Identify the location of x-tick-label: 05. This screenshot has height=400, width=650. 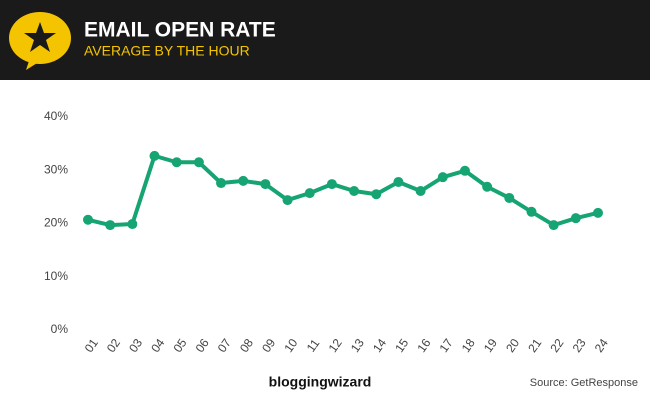
(179, 345).